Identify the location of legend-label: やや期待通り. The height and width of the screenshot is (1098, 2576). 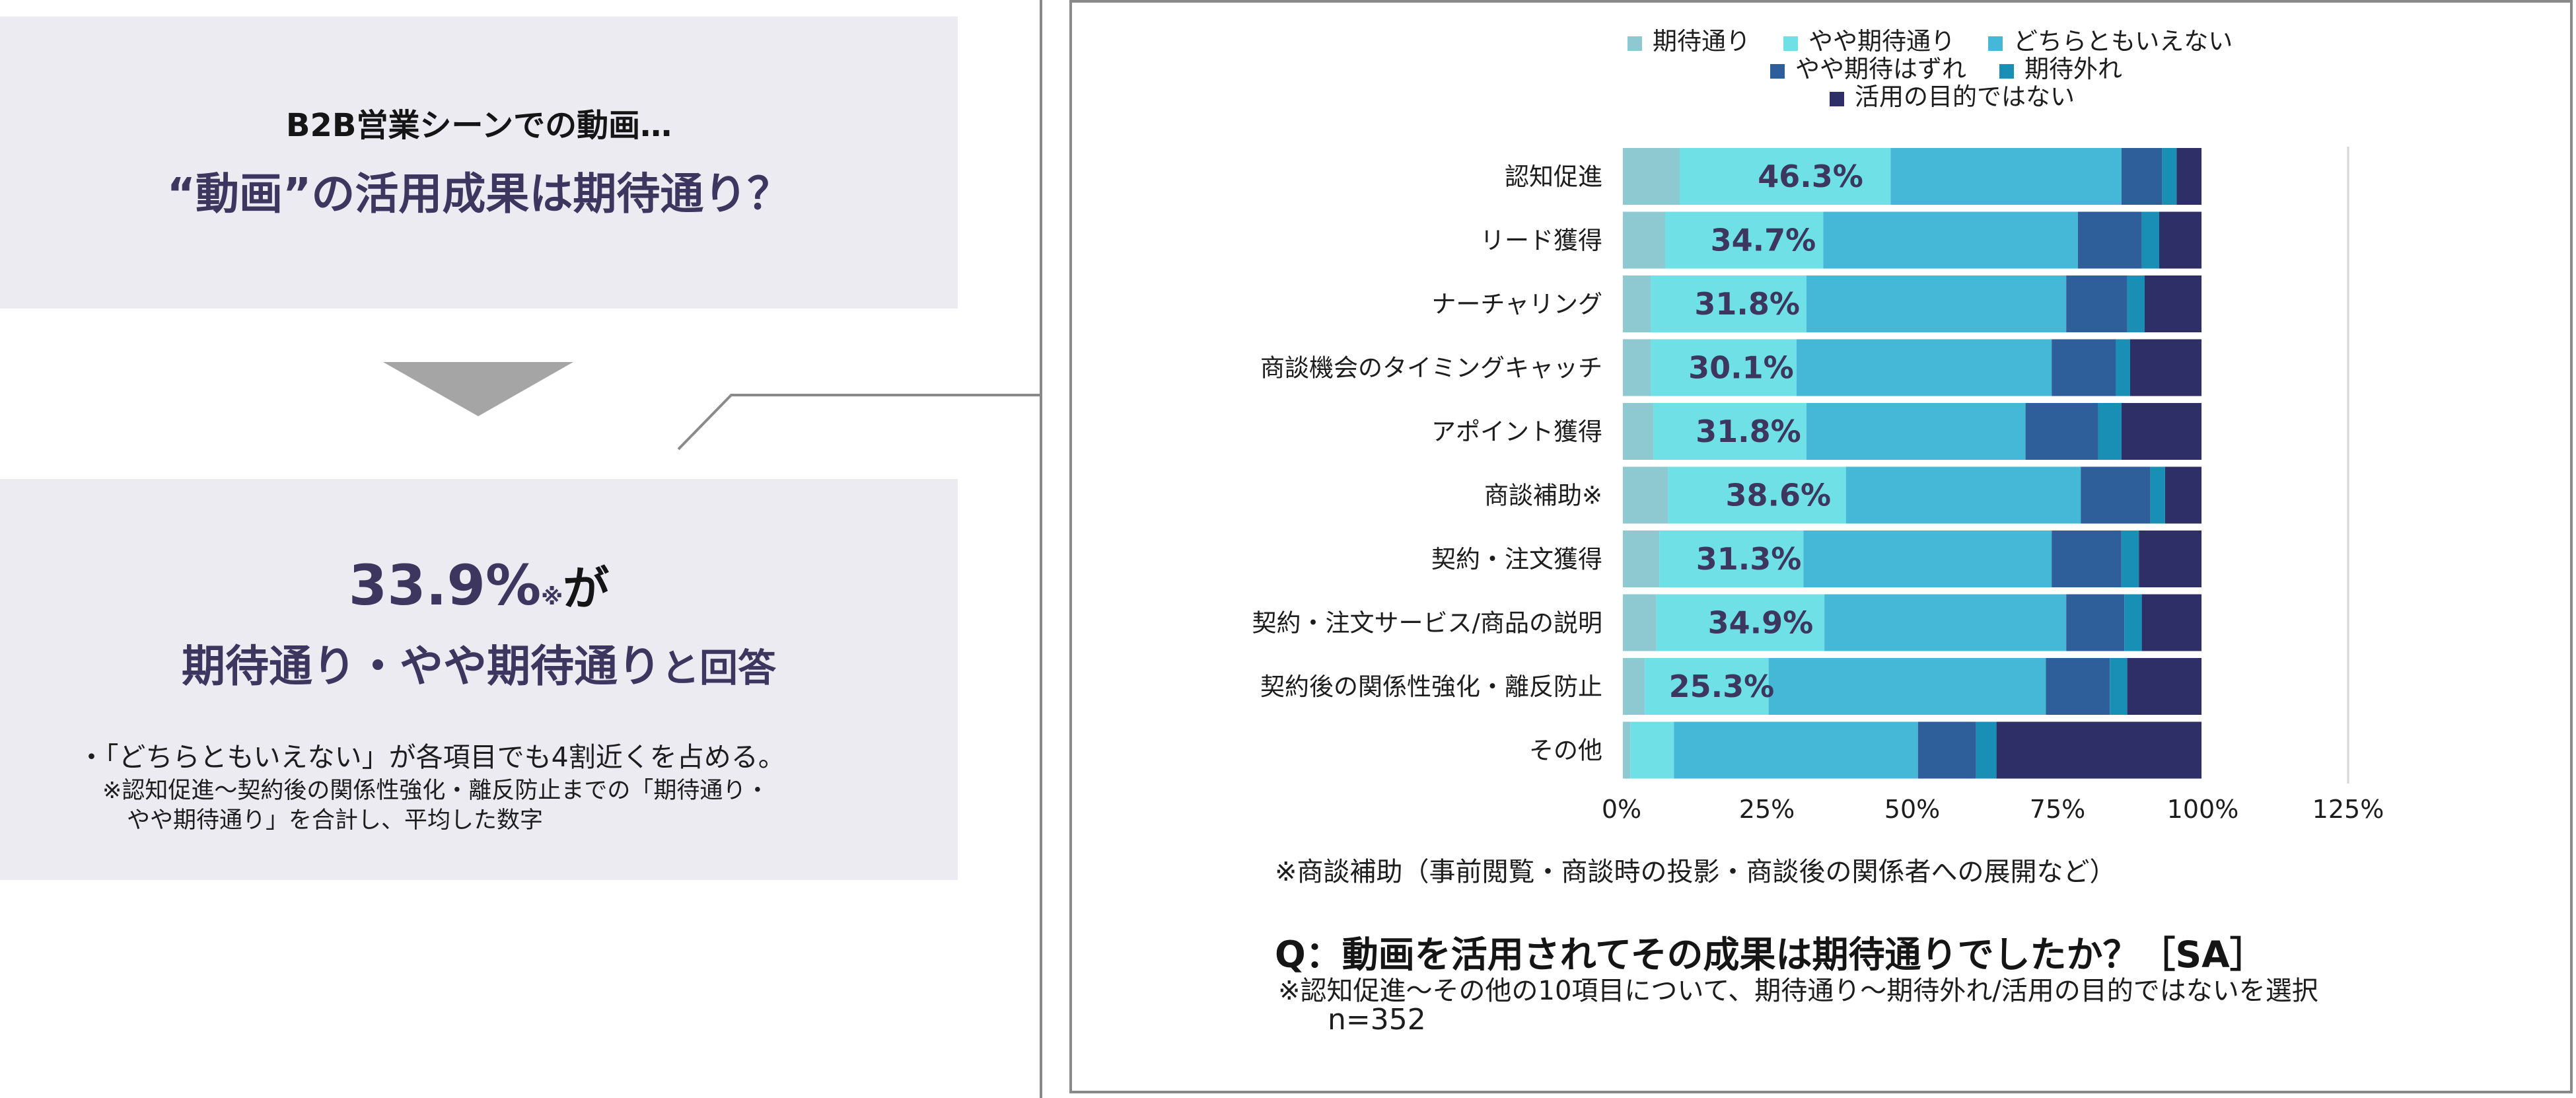
(1881, 41).